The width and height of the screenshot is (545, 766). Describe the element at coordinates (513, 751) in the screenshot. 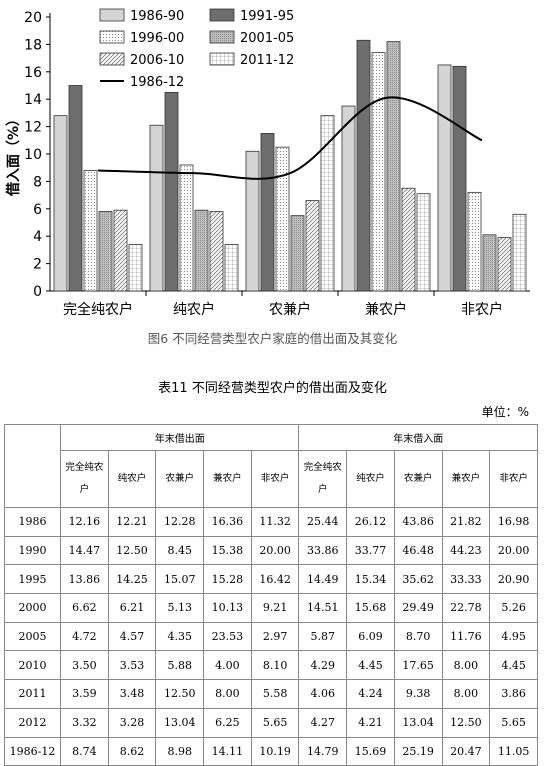

I see `table-cell: 11.05` at that location.